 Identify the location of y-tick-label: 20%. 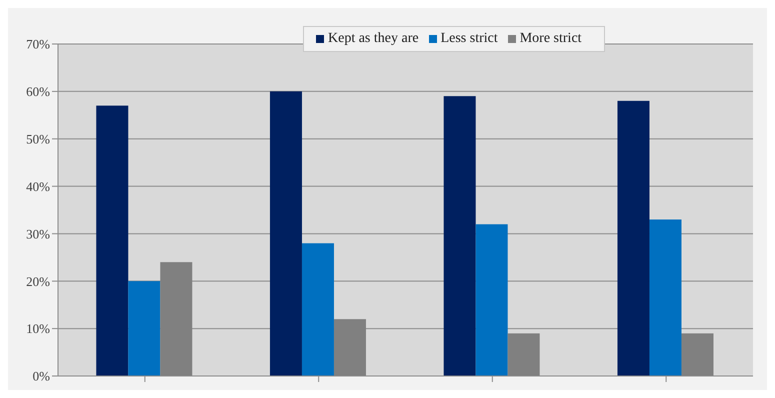
(38, 281).